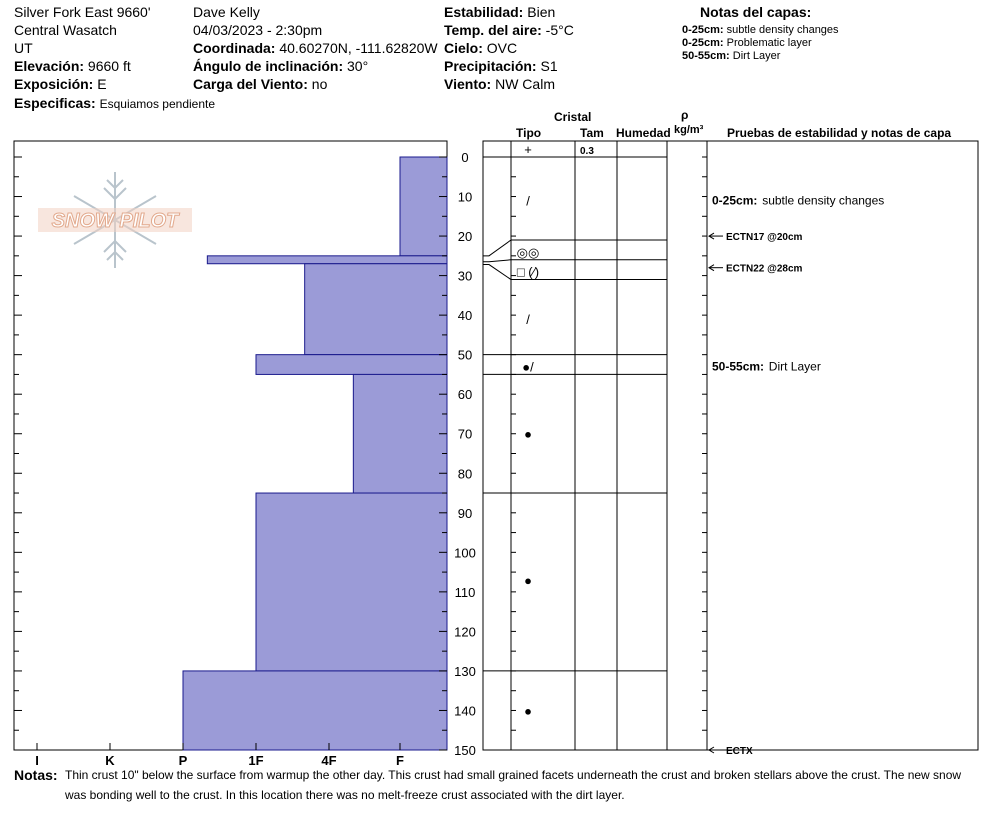 The width and height of the screenshot is (994, 840). I want to click on depth-tick-label: 120, so click(465, 631).